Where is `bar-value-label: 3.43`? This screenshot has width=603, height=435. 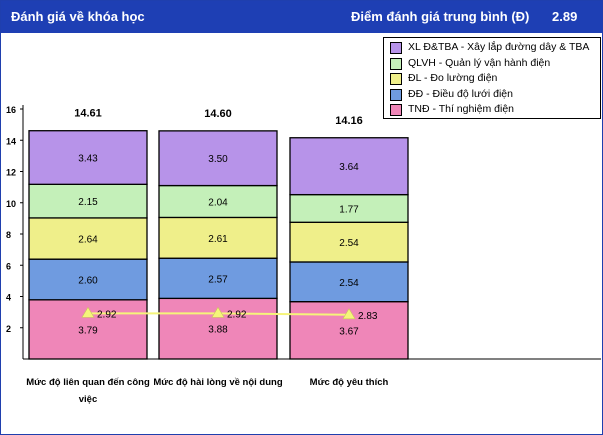
bar-value-label: 3.43 is located at coordinates (88, 159).